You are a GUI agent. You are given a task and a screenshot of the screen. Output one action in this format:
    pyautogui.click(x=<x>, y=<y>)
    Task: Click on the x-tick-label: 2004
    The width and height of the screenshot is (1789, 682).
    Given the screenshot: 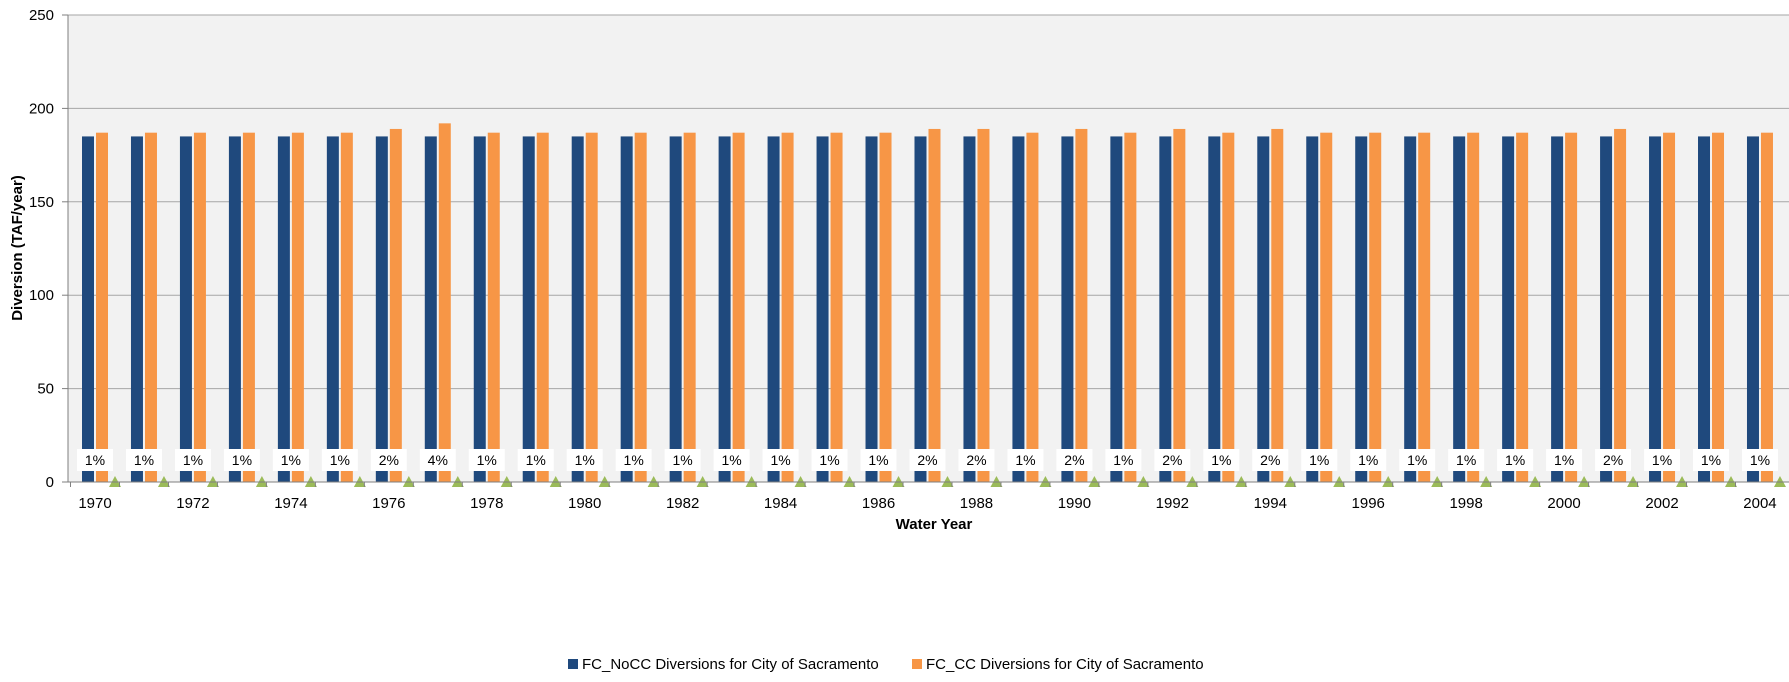 What is the action you would take?
    pyautogui.click(x=1759, y=503)
    